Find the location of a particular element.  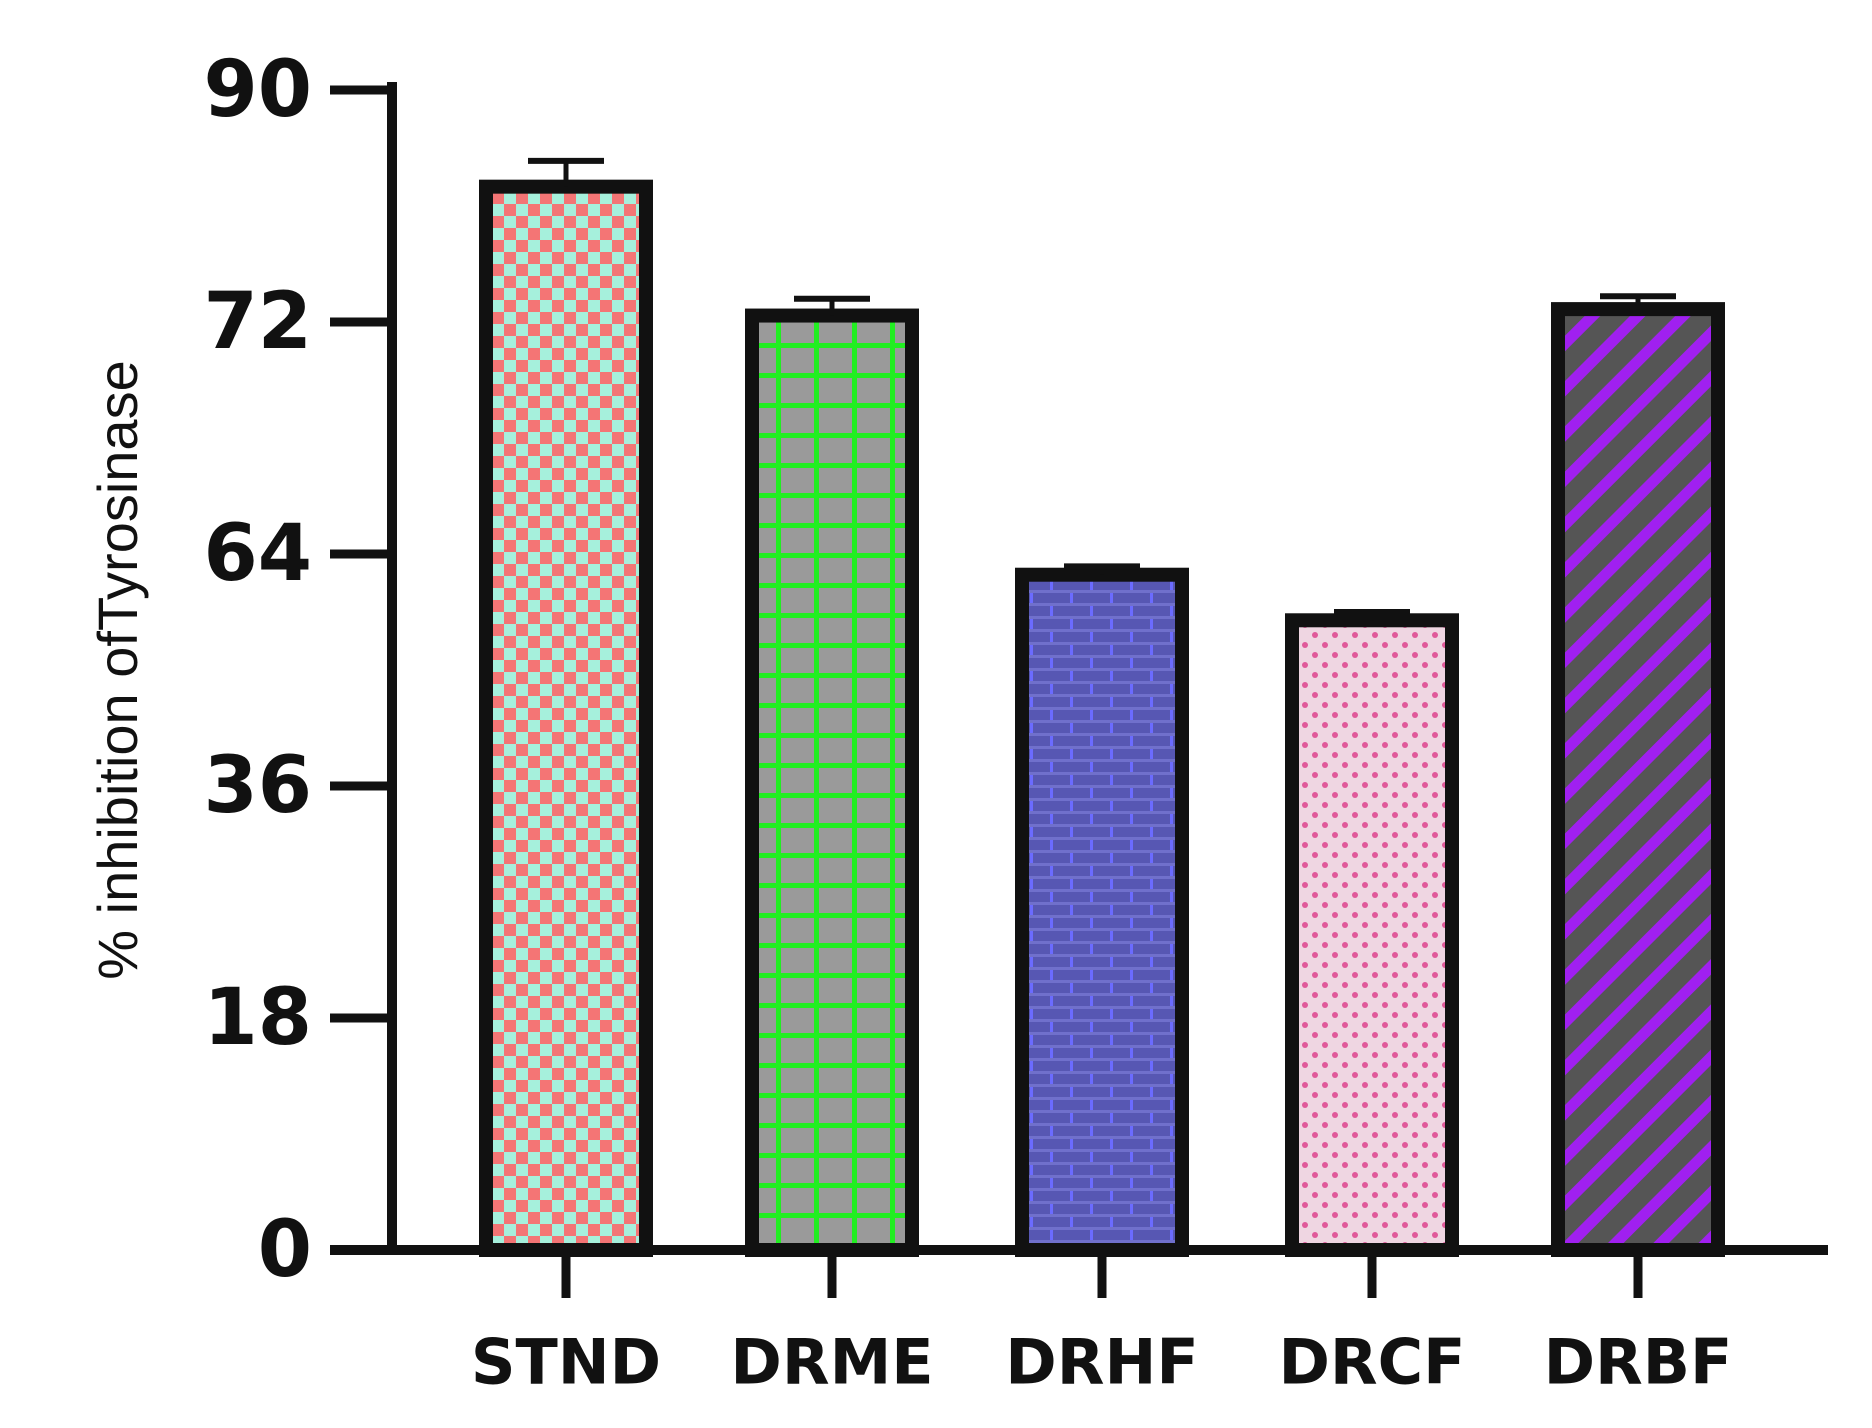

bar-stnd is located at coordinates (566, 718).